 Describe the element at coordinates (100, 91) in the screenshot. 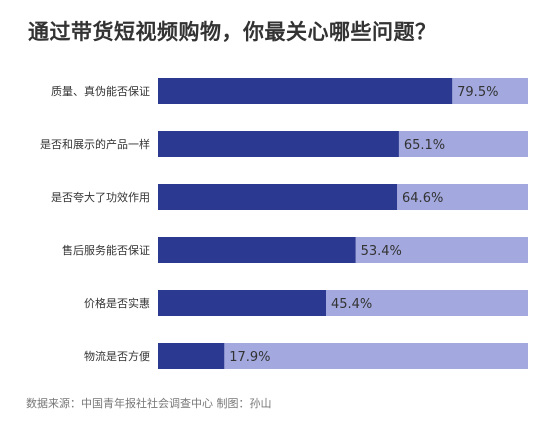

I see `category-label: 质量、真伪能否保证` at that location.